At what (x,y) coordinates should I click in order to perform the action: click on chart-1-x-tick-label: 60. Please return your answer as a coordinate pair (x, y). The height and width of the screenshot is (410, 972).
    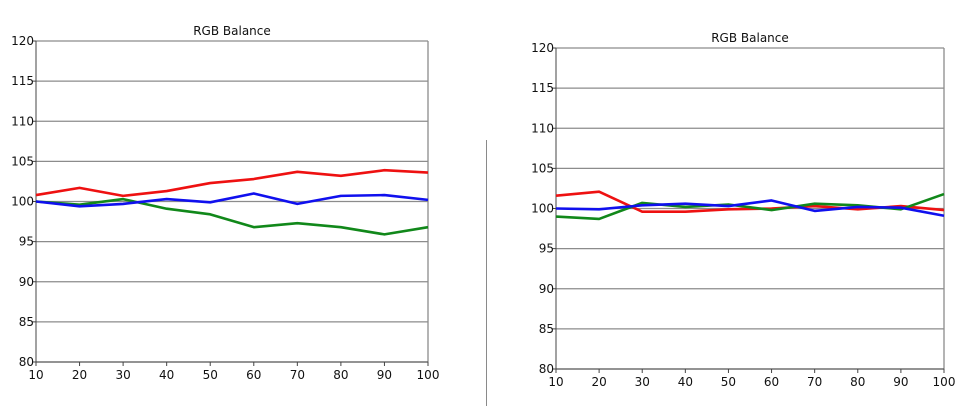
    Looking at the image, I should click on (771, 382).